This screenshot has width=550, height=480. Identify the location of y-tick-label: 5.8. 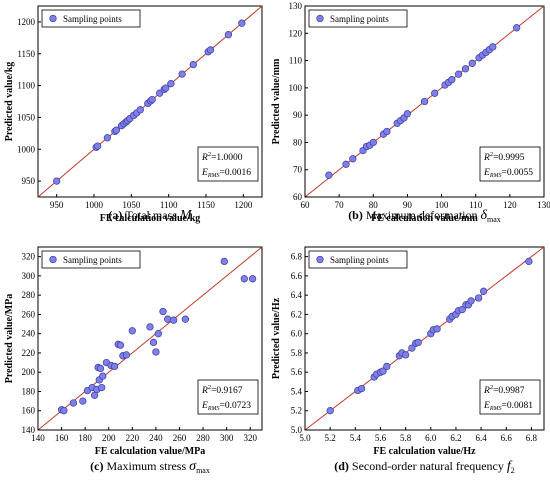
(297, 353).